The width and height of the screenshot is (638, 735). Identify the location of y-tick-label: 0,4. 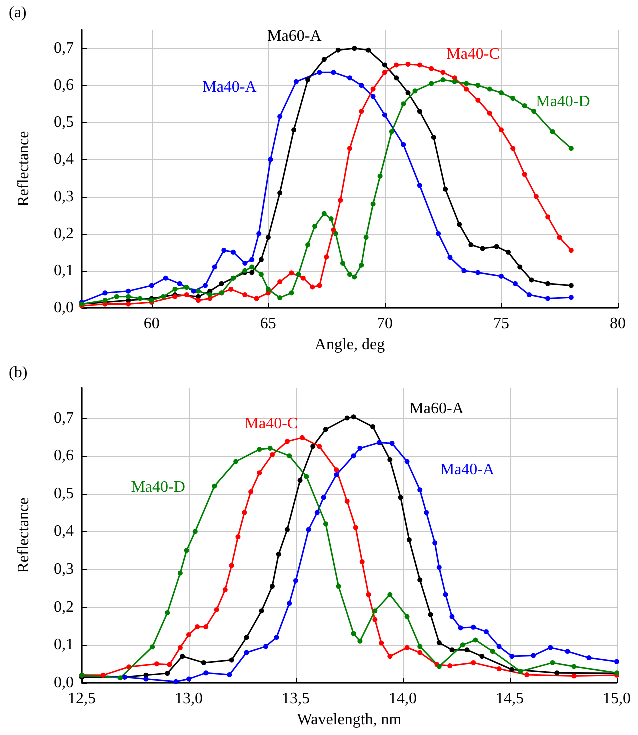
(64, 531).